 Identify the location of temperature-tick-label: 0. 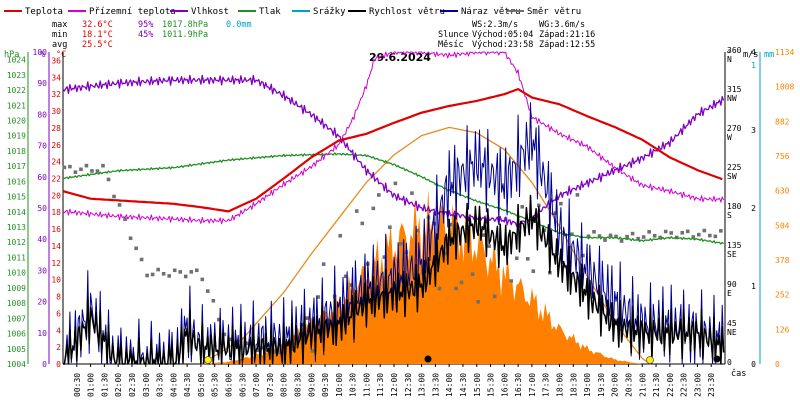
(58, 364).